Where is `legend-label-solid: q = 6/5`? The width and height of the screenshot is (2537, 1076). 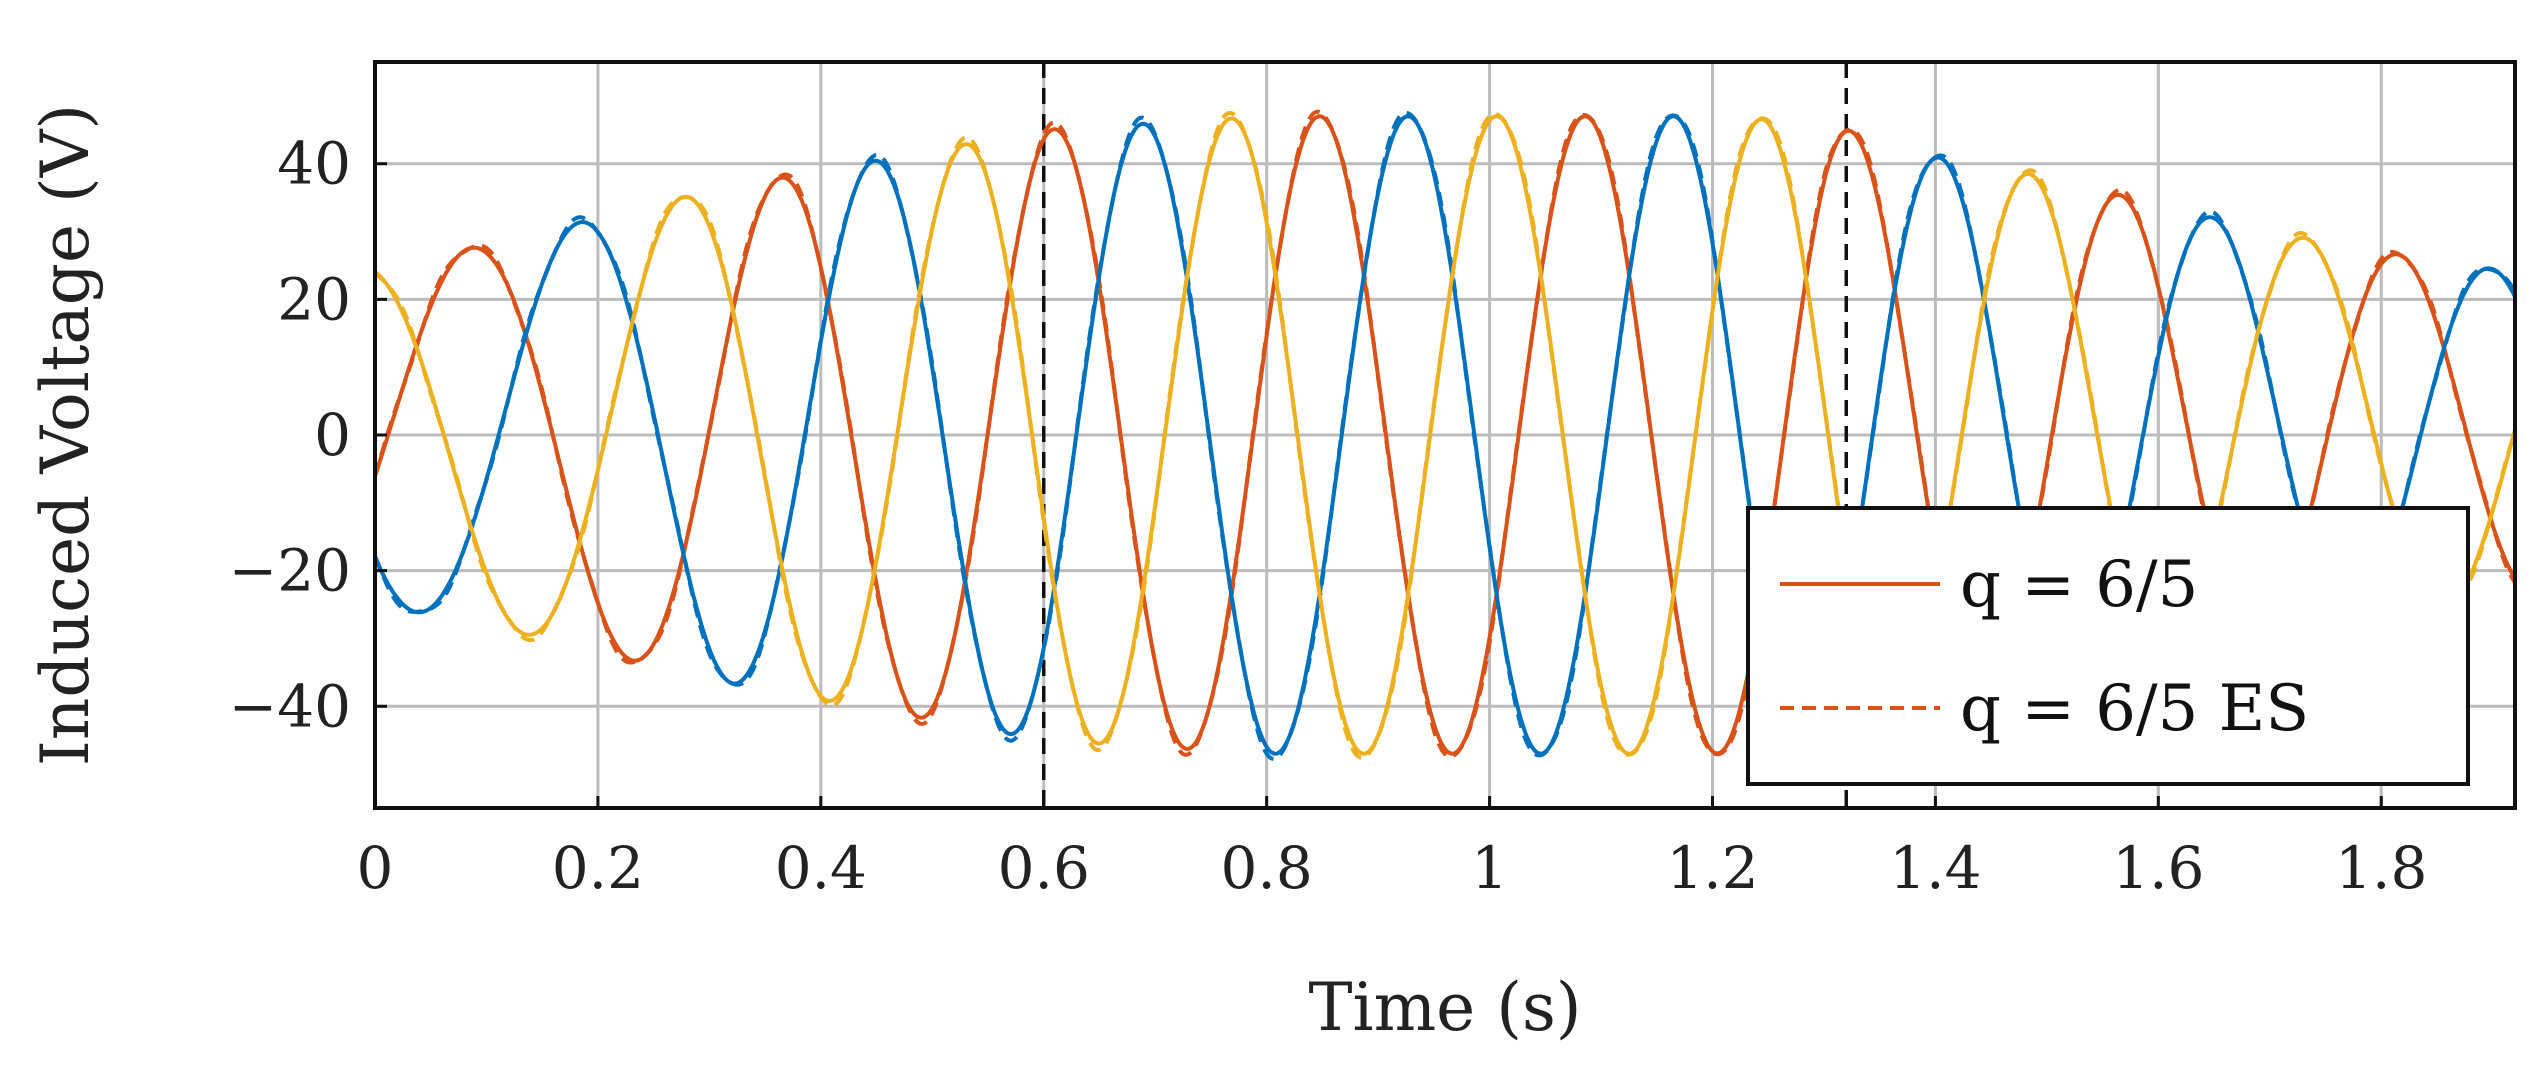 legend-label-solid: q = 6/5 is located at coordinates (2079, 585).